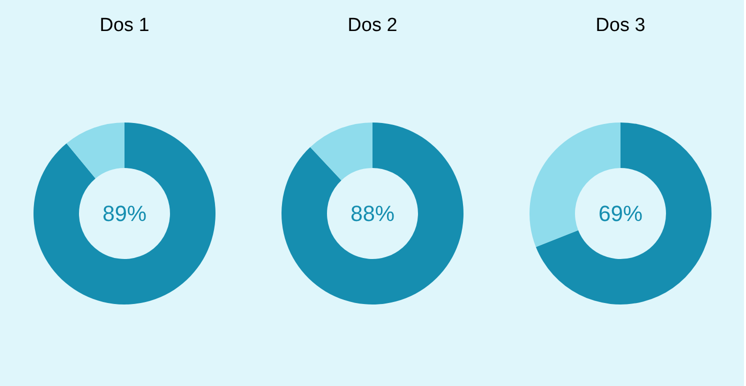 This screenshot has width=746, height=386. I want to click on chart-title: Dos 2, so click(373, 25).